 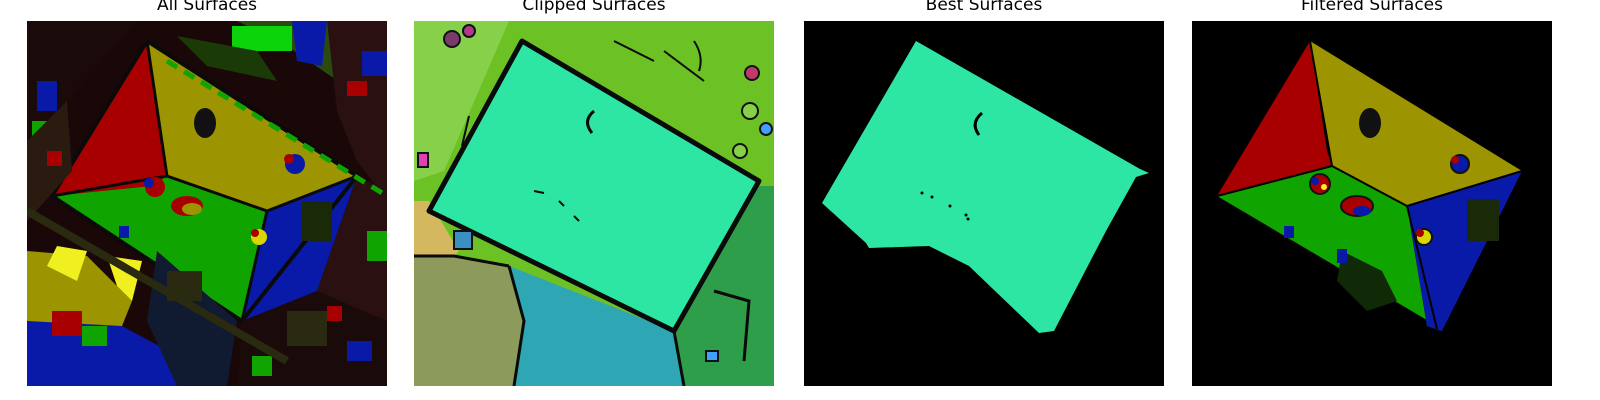 What do you see at coordinates (207, 7) in the screenshot?
I see `panel-title: All Surfaces` at bounding box center [207, 7].